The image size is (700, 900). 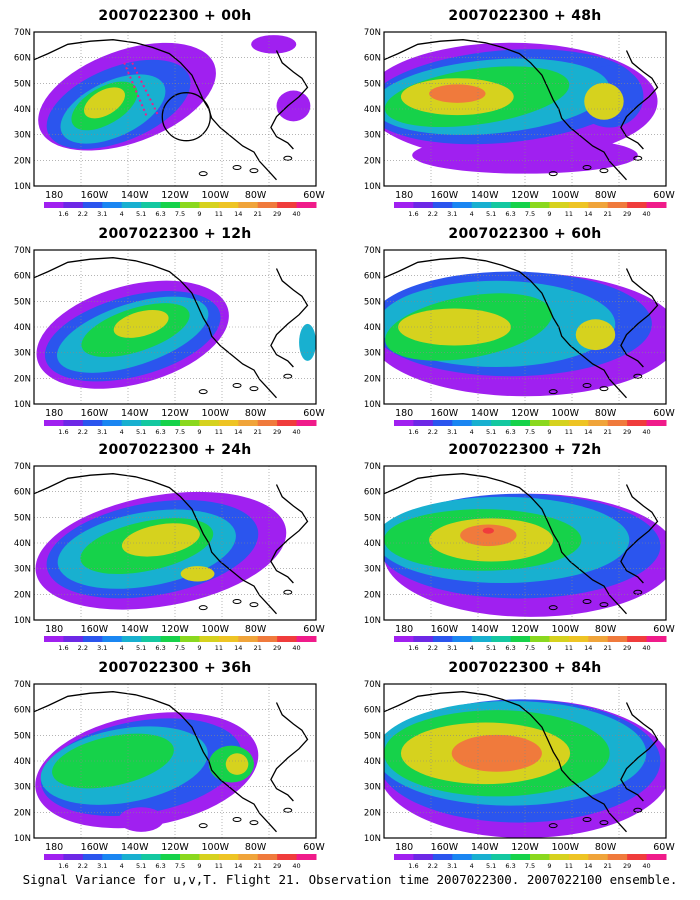 What do you see at coordinates (22, 518) in the screenshot?
I see `y-tick-label: 50N` at bounding box center [22, 518].